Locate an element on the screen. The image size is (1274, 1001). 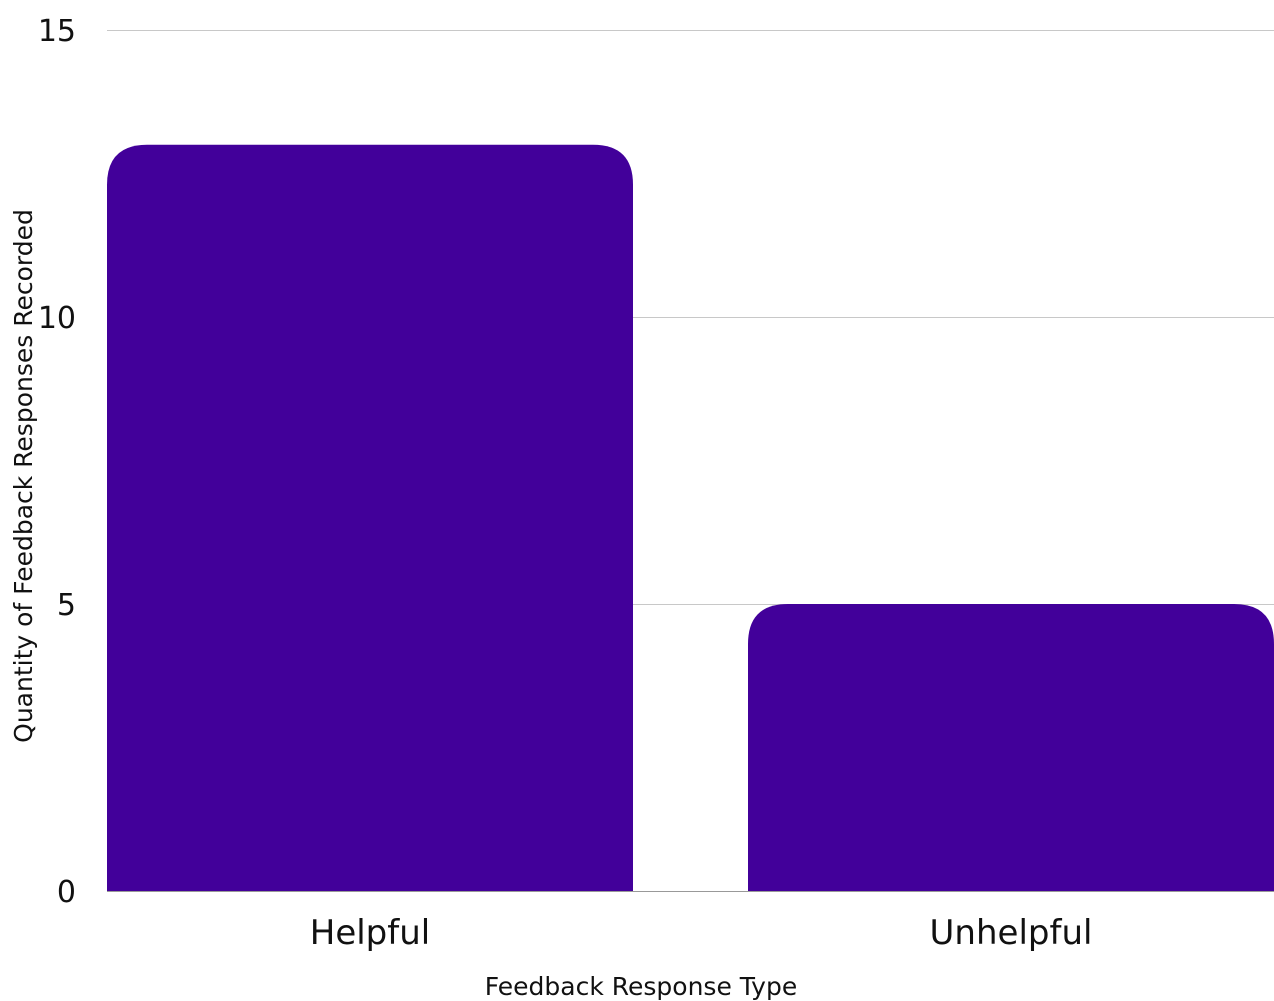
y-tick-label: 5 is located at coordinates (66, 605).